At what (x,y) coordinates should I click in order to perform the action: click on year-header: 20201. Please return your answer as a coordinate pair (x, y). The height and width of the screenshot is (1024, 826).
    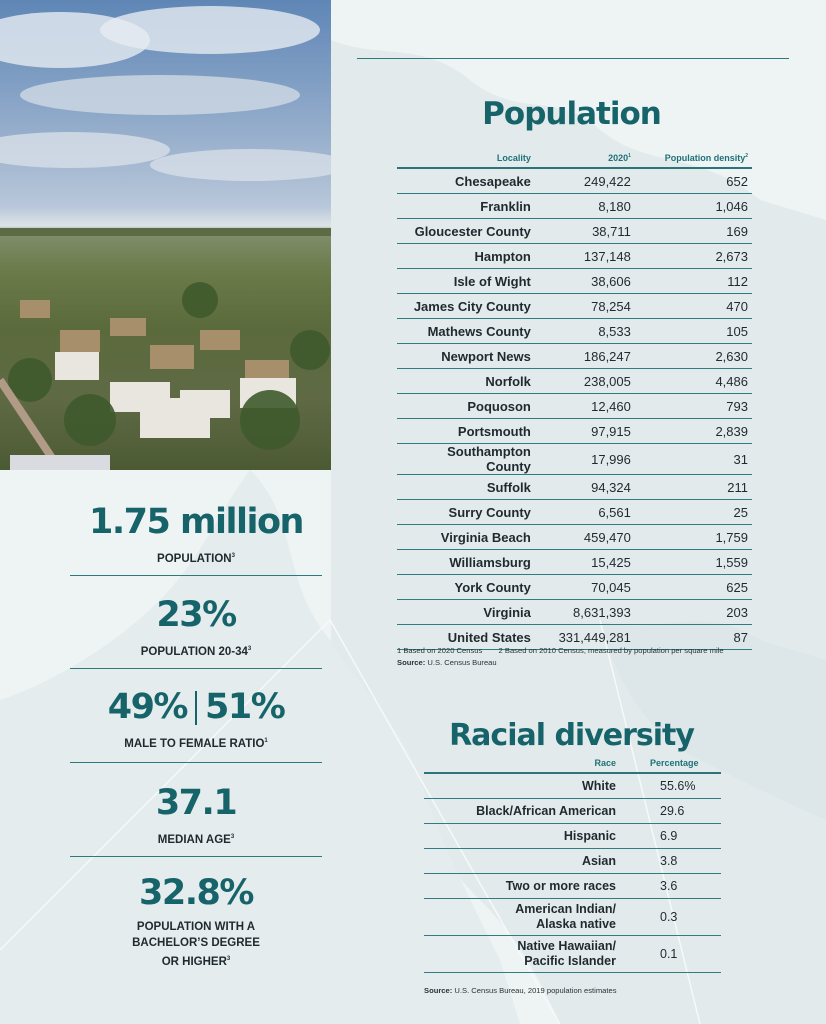
    Looking at the image, I should click on (583, 154).